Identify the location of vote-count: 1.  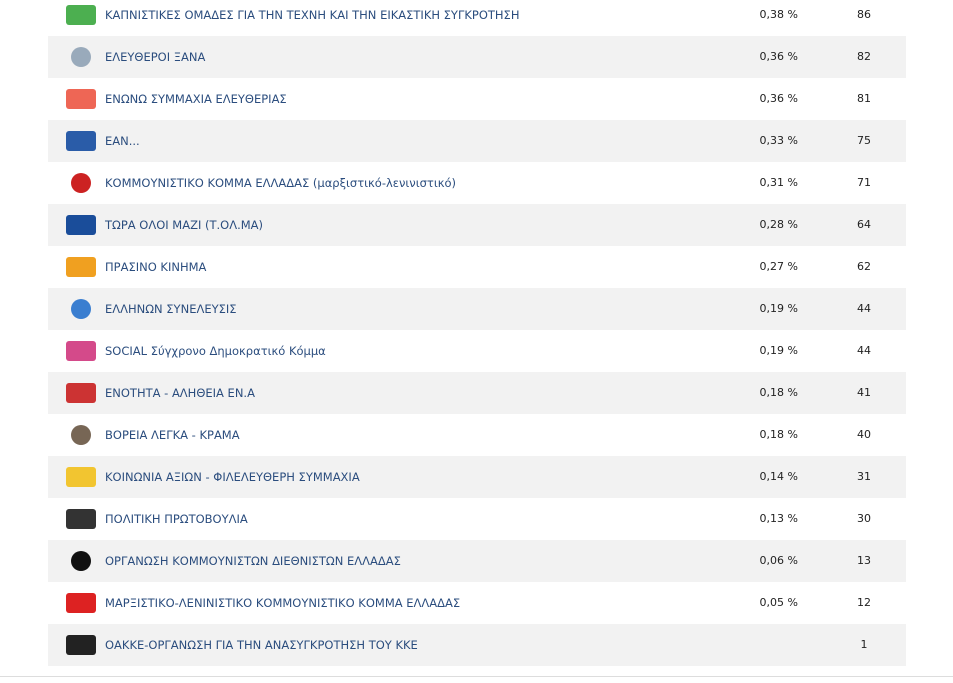
(864, 644).